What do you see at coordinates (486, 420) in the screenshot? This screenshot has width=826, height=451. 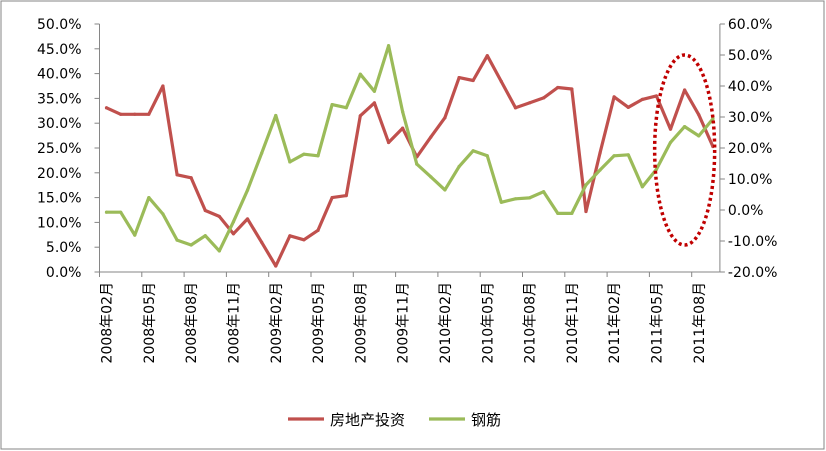 I see `legend-label: 钢筋` at bounding box center [486, 420].